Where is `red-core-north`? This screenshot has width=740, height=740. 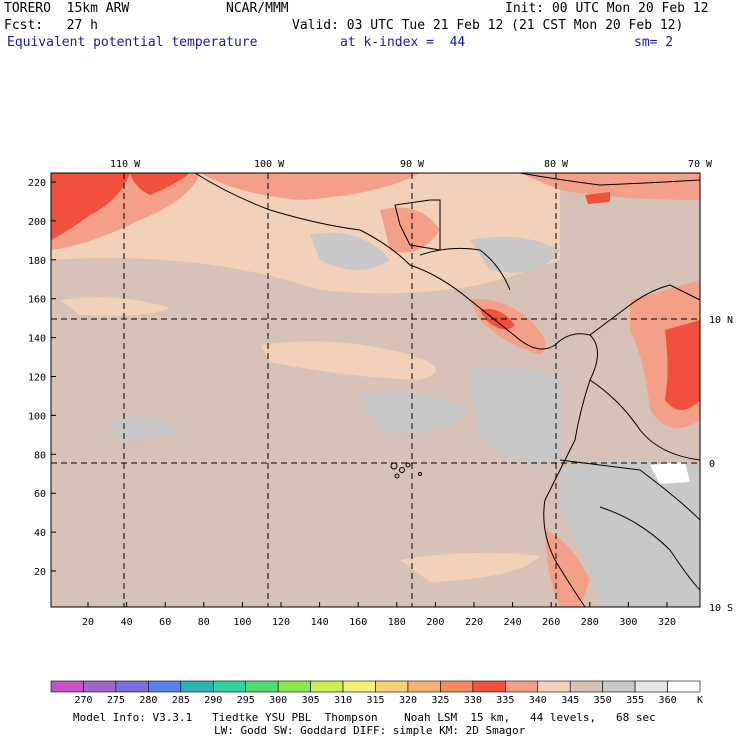 red-core-north is located at coordinates (160, 184).